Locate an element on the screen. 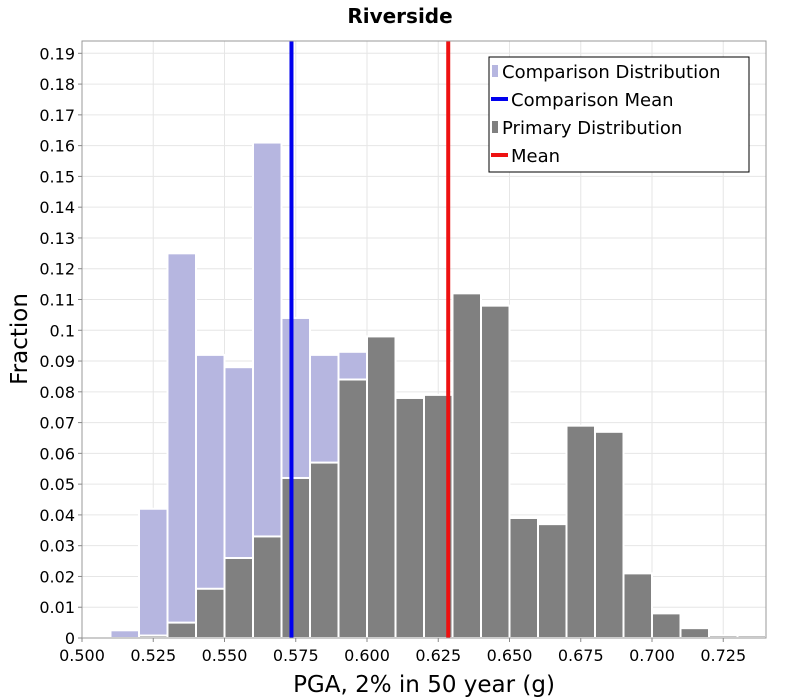 Image resolution: width=800 pixels, height=700 pixels. y-tick-label: 0.08 is located at coordinates (57, 392).